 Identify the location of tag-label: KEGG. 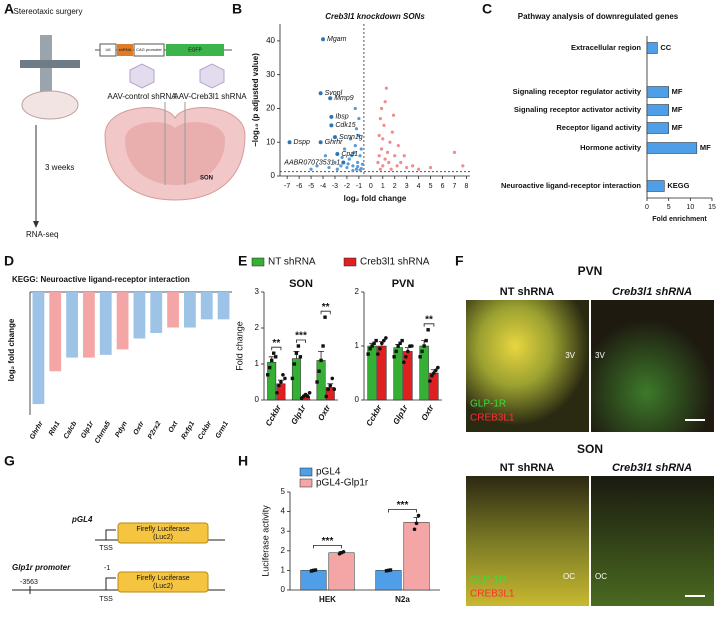
(678, 185).